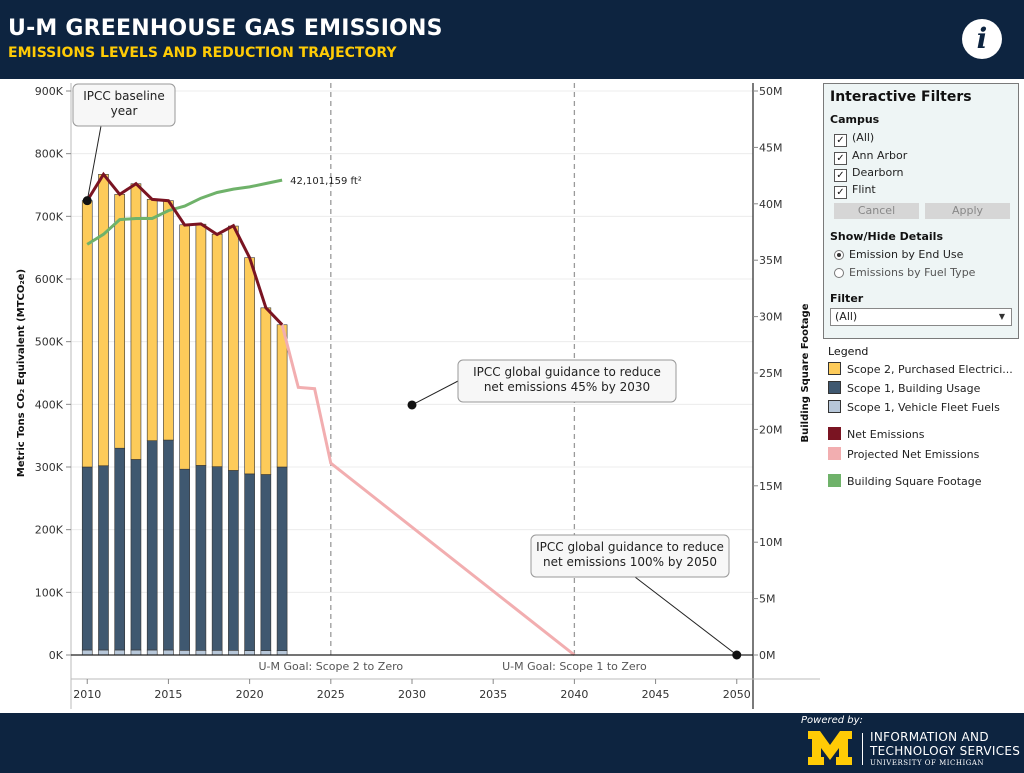 This screenshot has width=1024, height=773. What do you see at coordinates (574, 694) in the screenshot?
I see `x-tick-label: 2040` at bounding box center [574, 694].